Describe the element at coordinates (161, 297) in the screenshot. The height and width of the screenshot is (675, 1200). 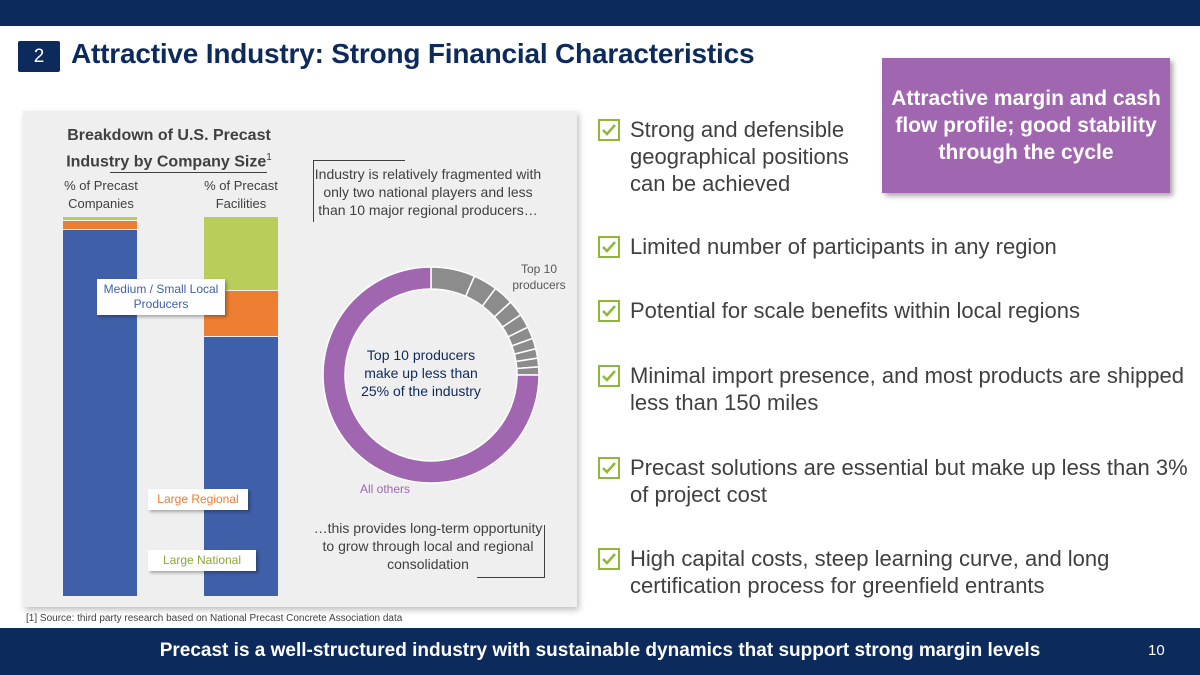
I see `label-medium-small: Medium / Small Local Producers` at that location.